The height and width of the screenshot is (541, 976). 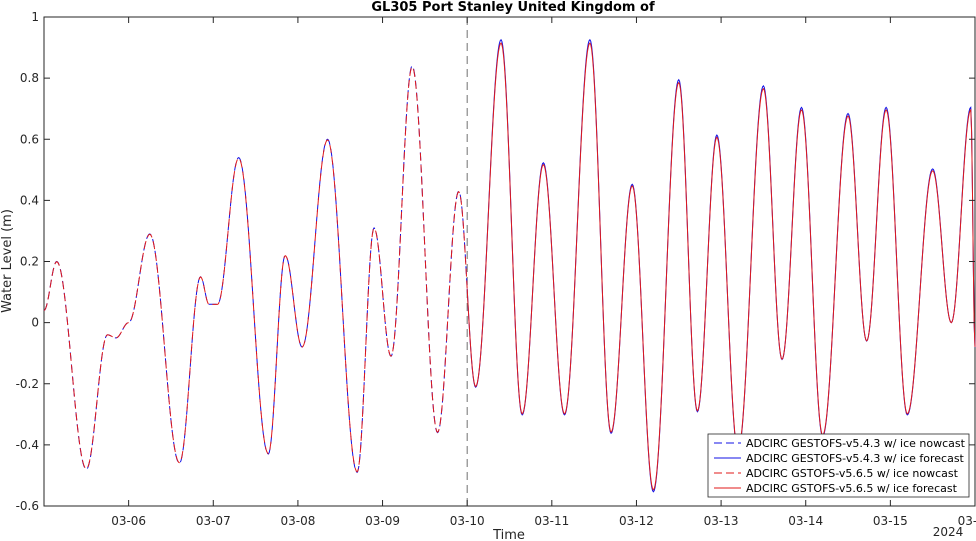 What do you see at coordinates (890, 521) in the screenshot?
I see `x-tick-label: 03-15` at bounding box center [890, 521].